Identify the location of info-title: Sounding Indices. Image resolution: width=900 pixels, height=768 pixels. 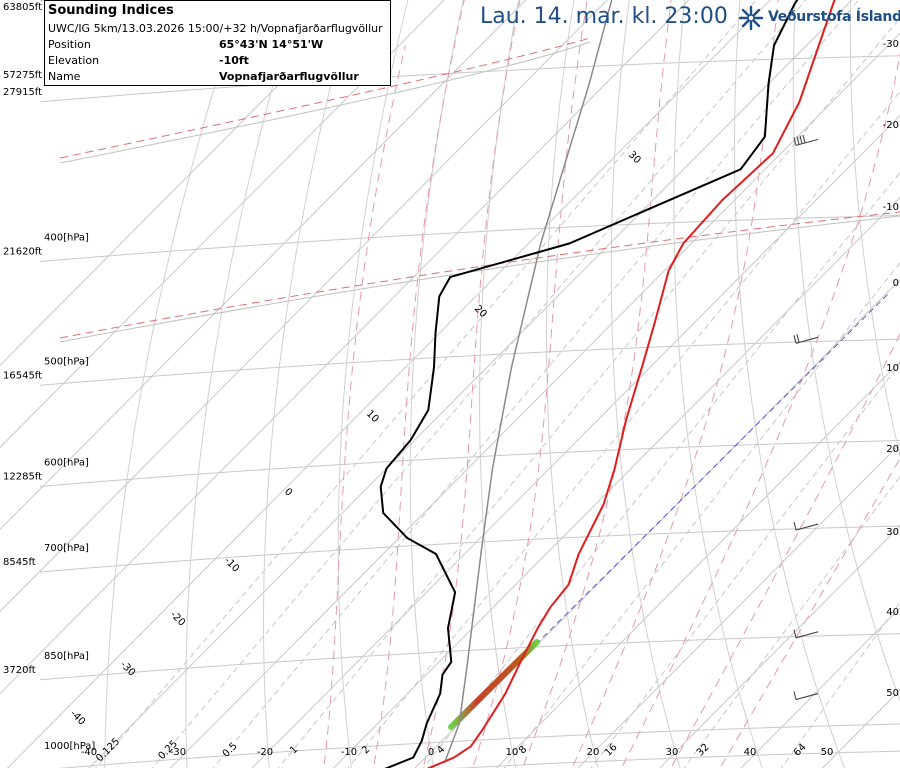
(111, 10).